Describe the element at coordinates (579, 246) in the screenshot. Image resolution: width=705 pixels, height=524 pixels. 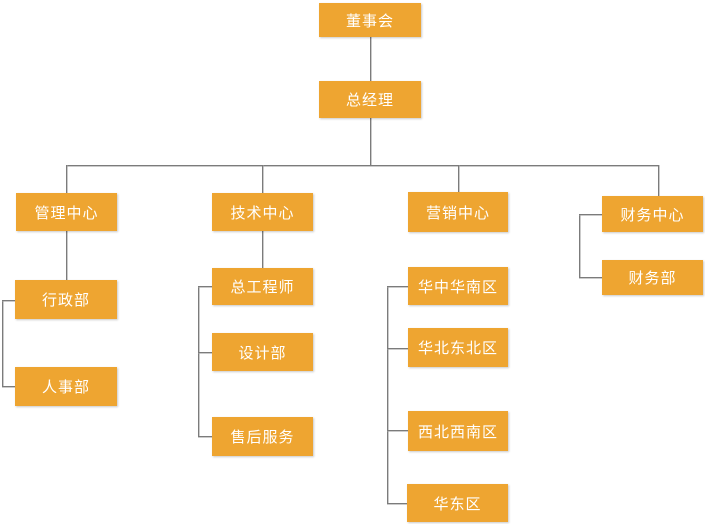
I see `bracket-finance-rail` at that location.